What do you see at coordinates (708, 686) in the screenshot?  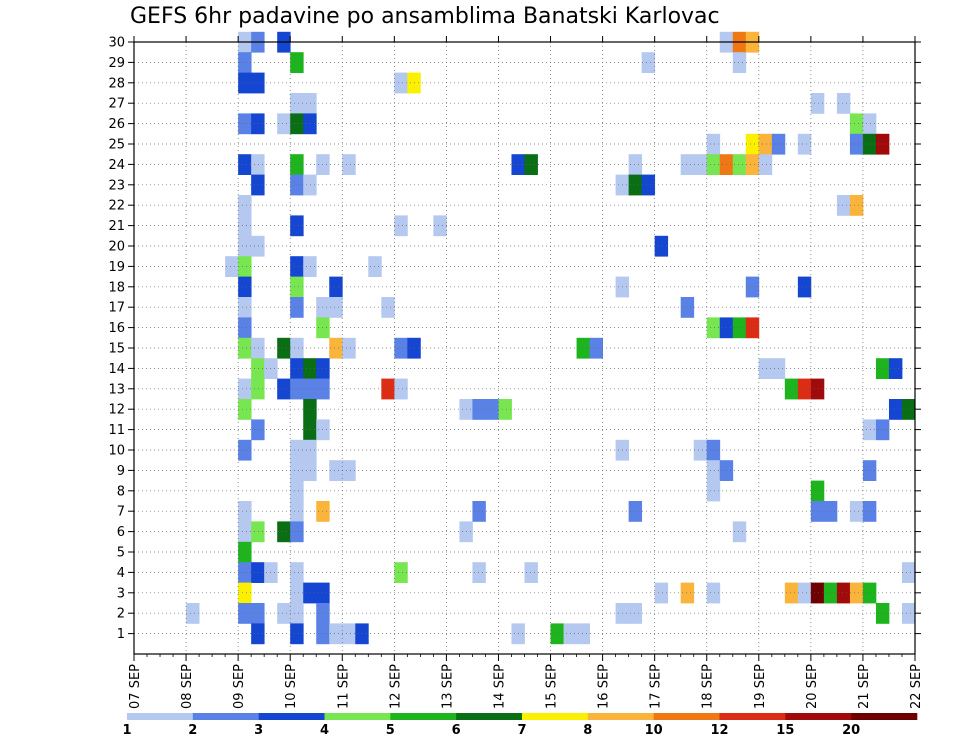 I see `x-tick-label: 18 SEP` at bounding box center [708, 686].